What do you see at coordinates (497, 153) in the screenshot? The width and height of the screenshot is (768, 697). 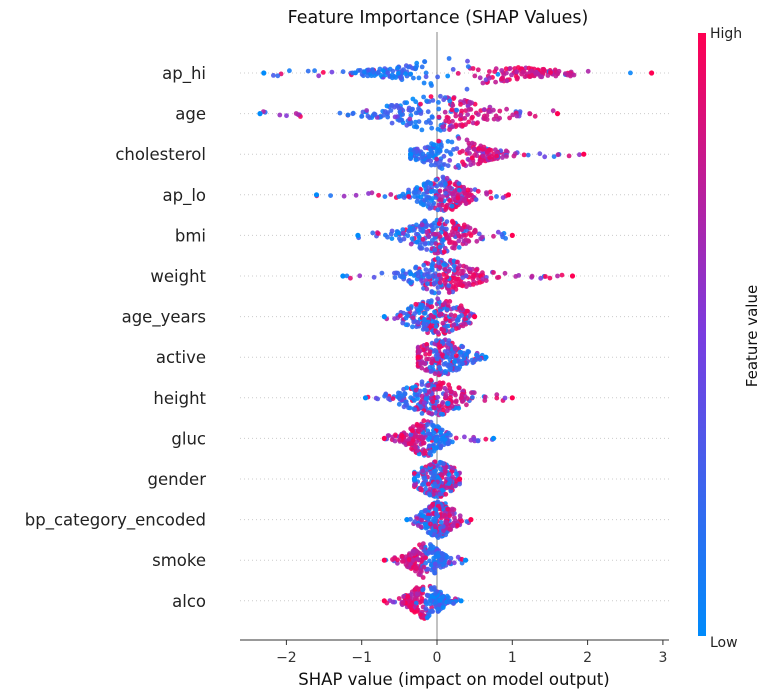 I see `feature-row-cholesterol` at bounding box center [497, 153].